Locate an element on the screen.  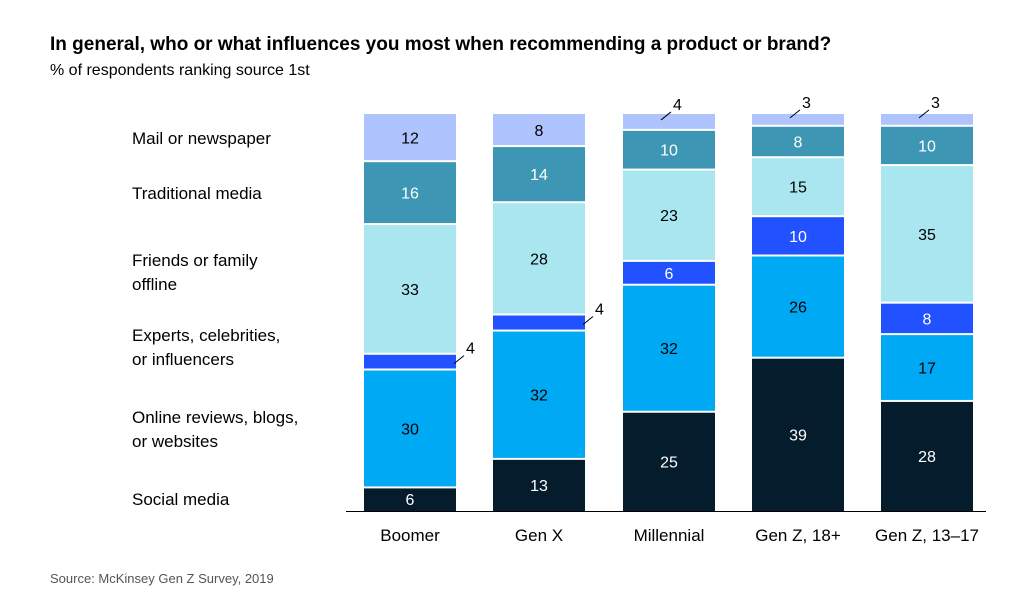
data-label: 23 is located at coordinates (669, 216).